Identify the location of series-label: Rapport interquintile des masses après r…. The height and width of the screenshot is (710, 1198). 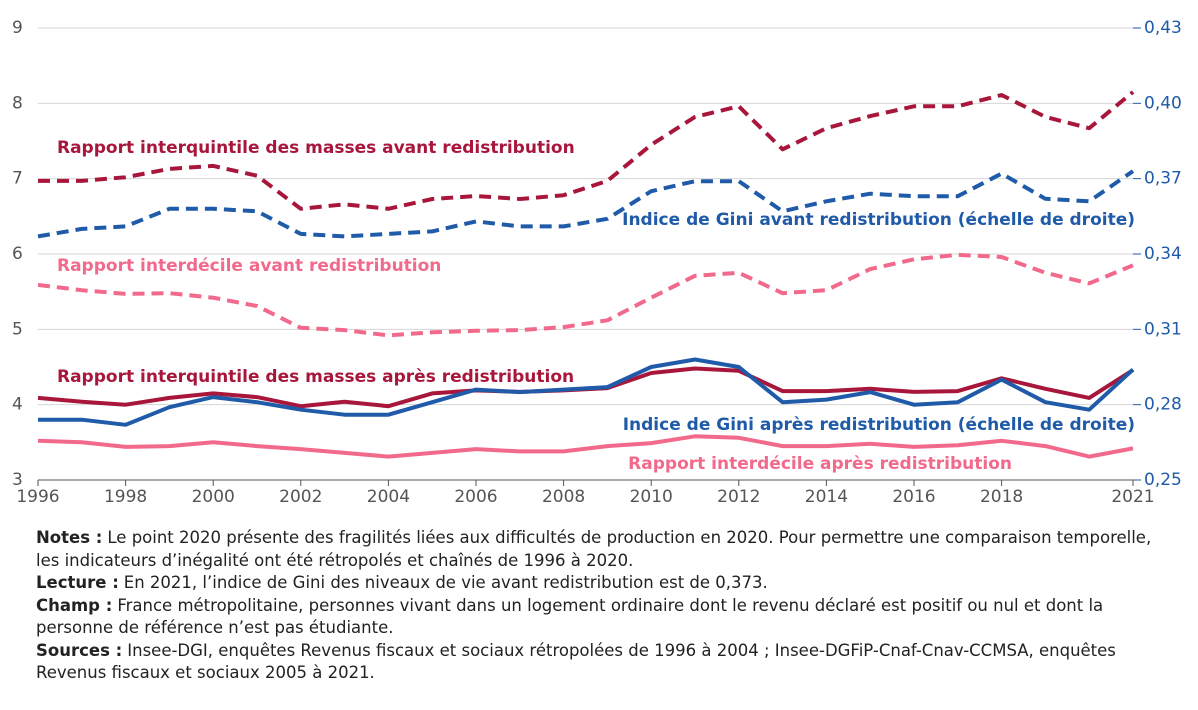
(315, 377).